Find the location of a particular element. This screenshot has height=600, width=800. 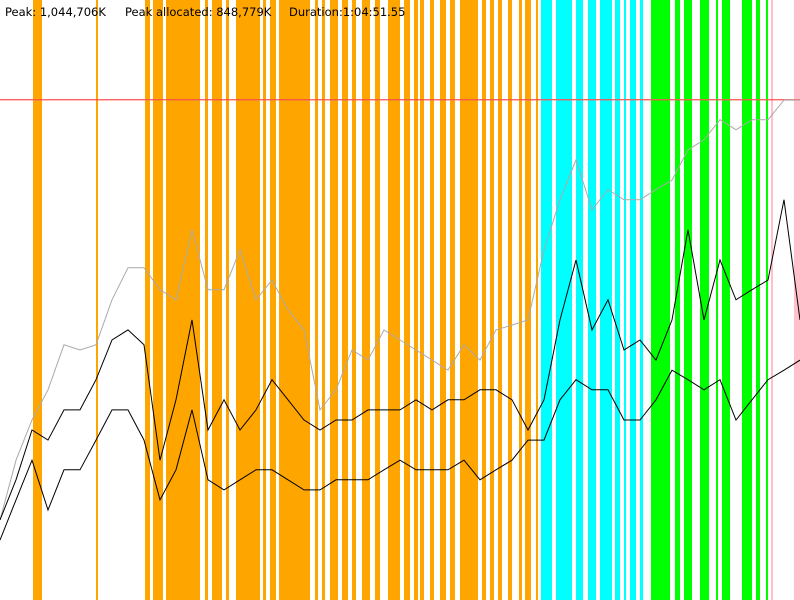

peak-label: Peak: 1,044,706K is located at coordinates (55, 12).